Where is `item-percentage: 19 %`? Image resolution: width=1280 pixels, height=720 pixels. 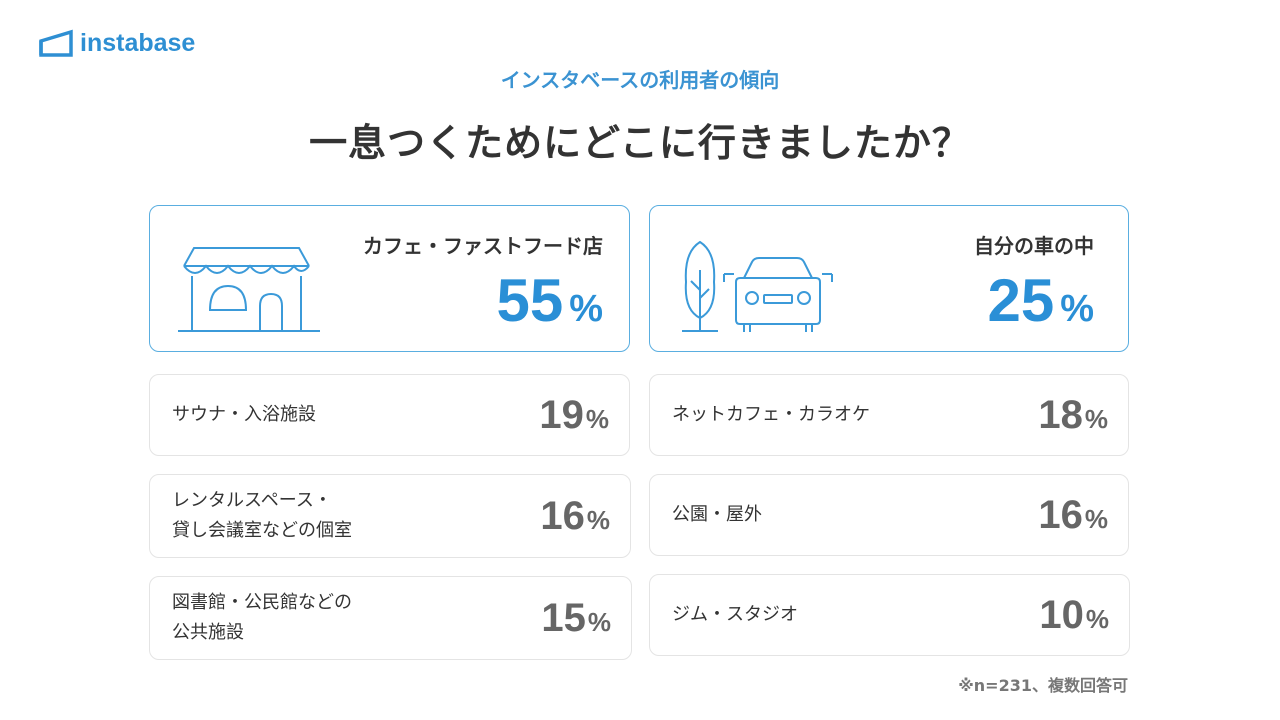 item-percentage: 19 % is located at coordinates (574, 415).